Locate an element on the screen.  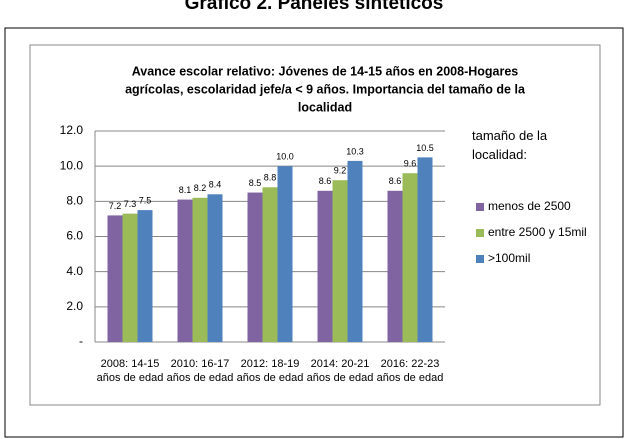
value-label: 8.5 is located at coordinates (255, 183).